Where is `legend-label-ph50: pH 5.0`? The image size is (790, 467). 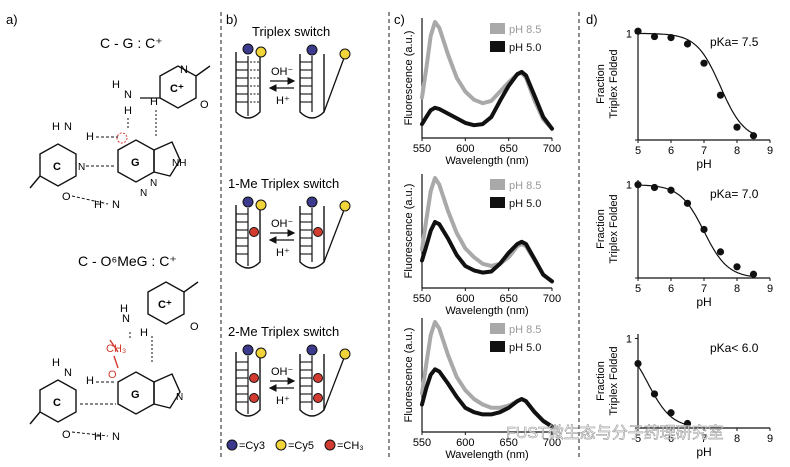
legend-label-ph50: pH 5.0 is located at coordinates (525, 348).